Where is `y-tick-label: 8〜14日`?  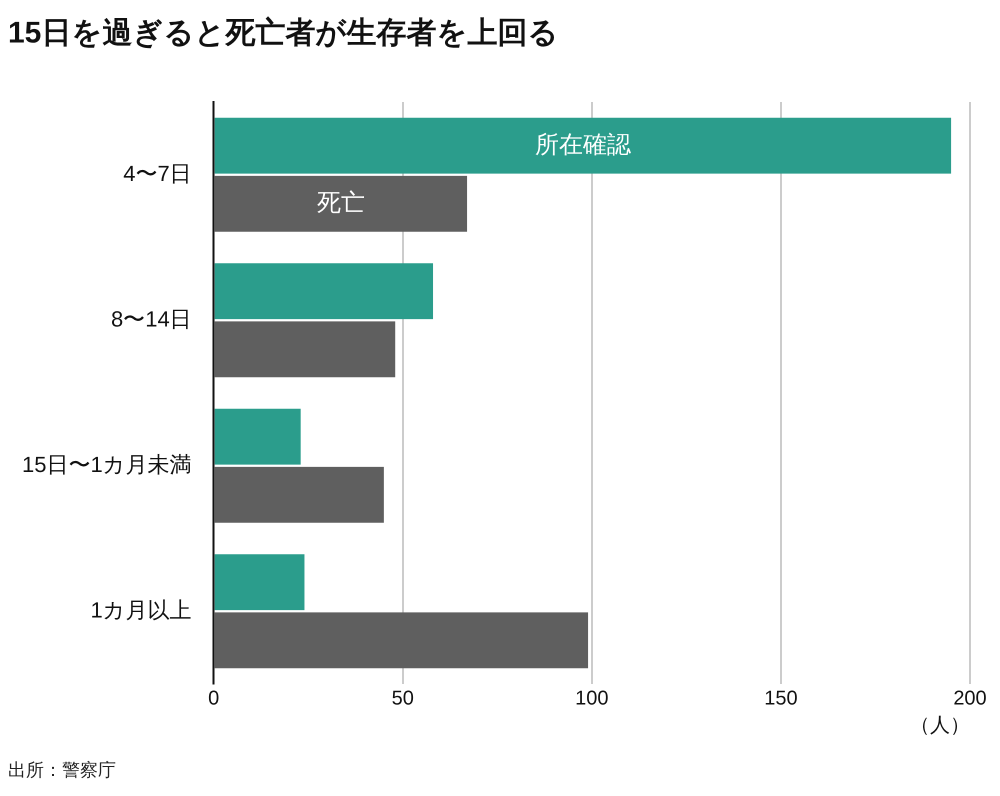 y-tick-label: 8〜14日 is located at coordinates (151, 319).